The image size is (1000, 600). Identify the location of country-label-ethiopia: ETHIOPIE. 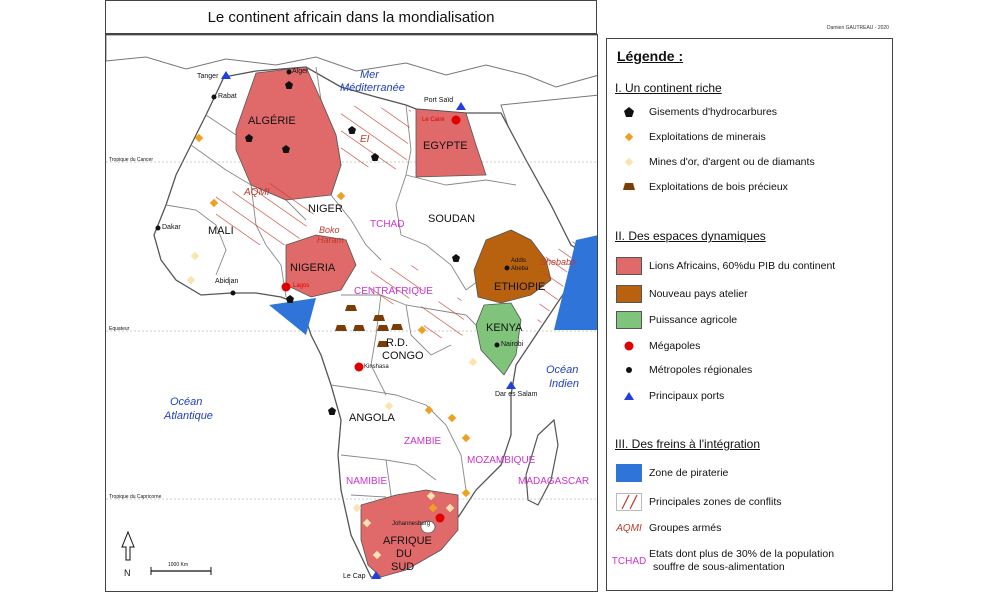
(520, 287).